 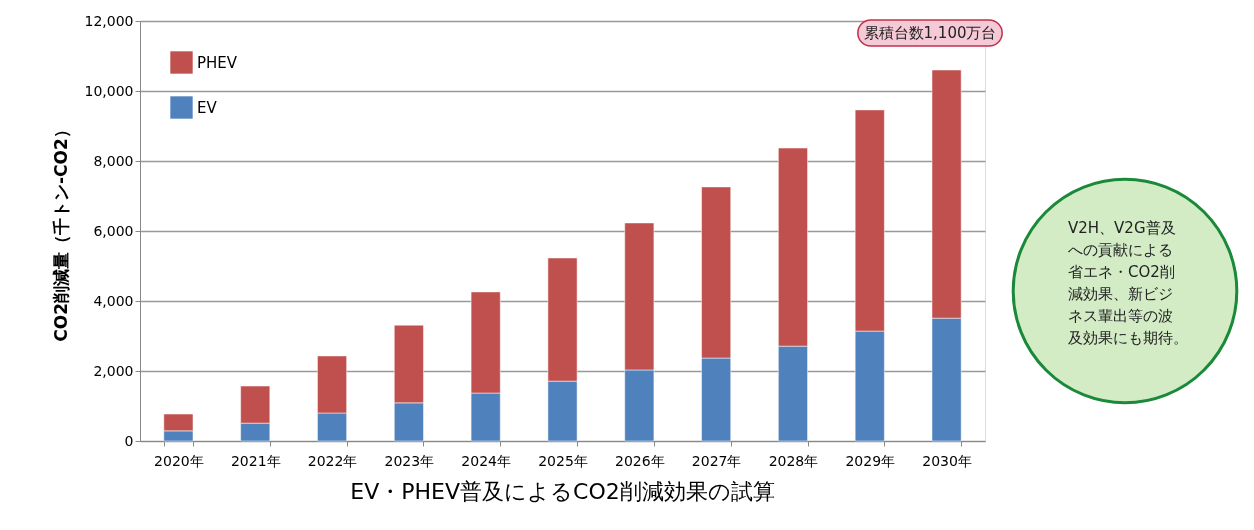 I want to click on text: EV・PHEV普及によるCO2削減効果の試算, so click(x=562, y=491).